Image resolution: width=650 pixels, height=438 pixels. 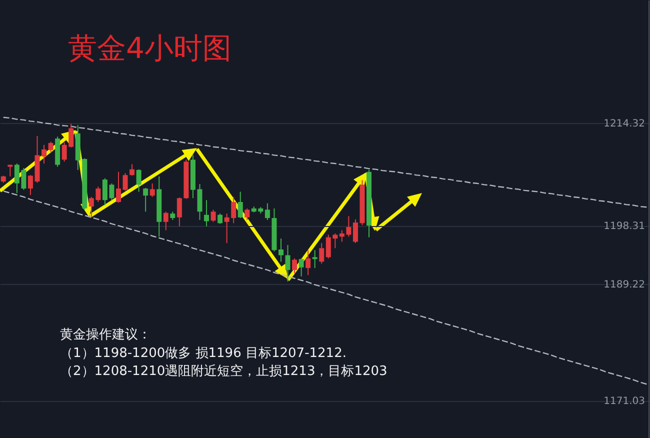 I want to click on y-tick-label: 1171.03, so click(x=624, y=402).